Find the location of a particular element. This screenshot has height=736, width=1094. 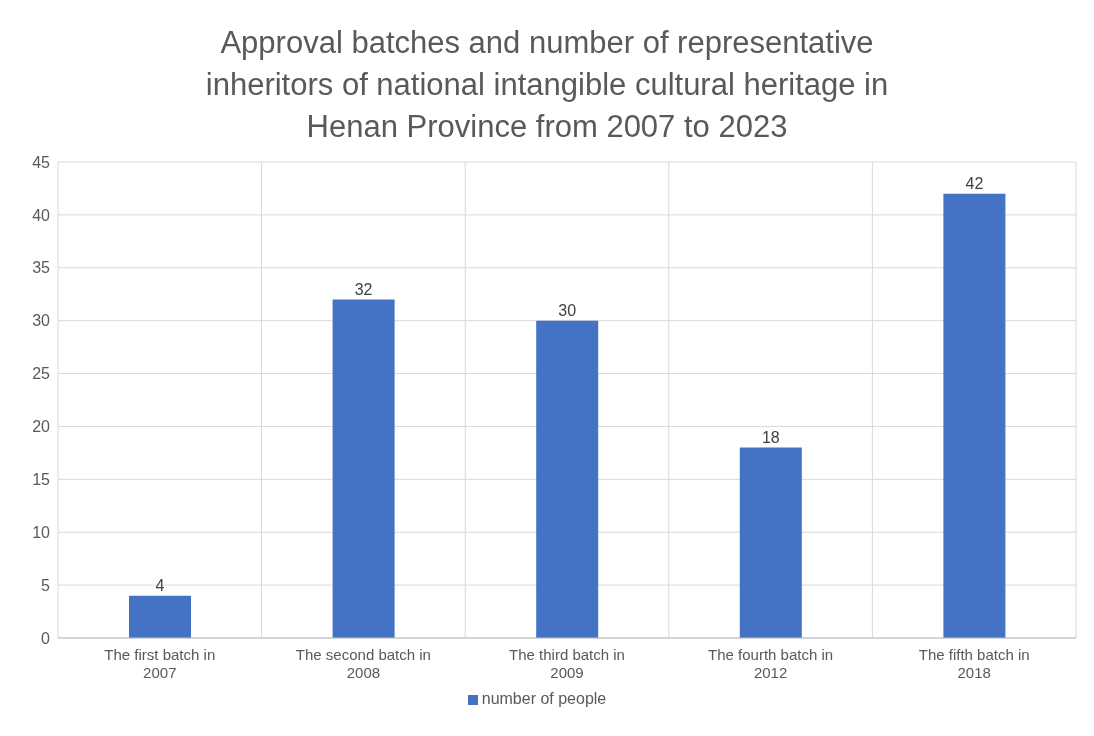

data-label: 18 is located at coordinates (770, 437).